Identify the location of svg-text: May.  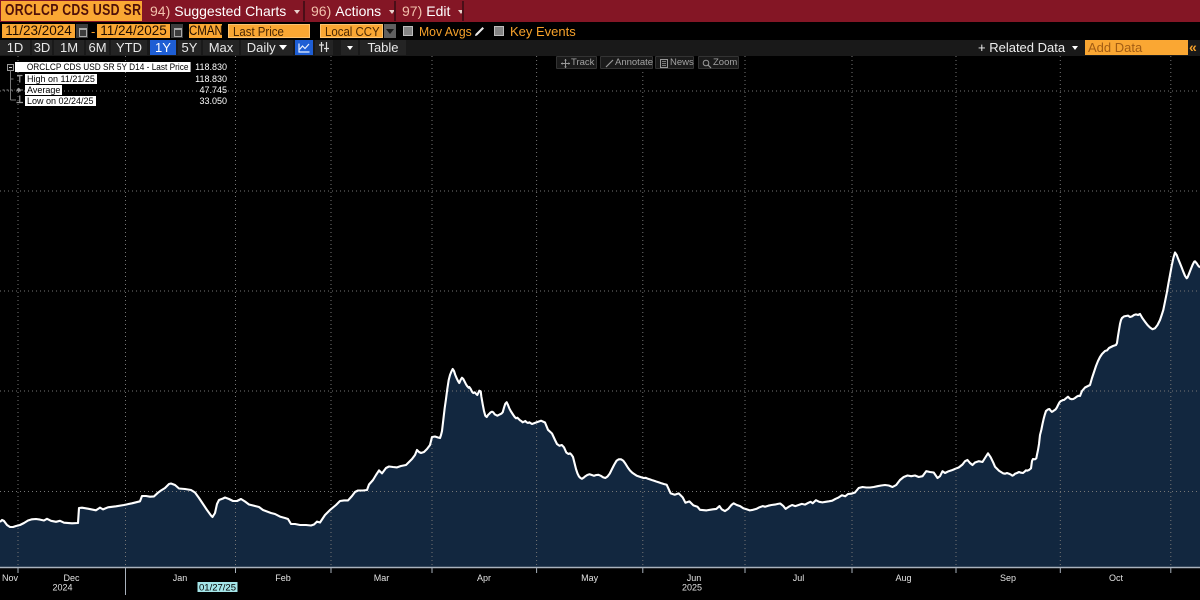
(590, 578).